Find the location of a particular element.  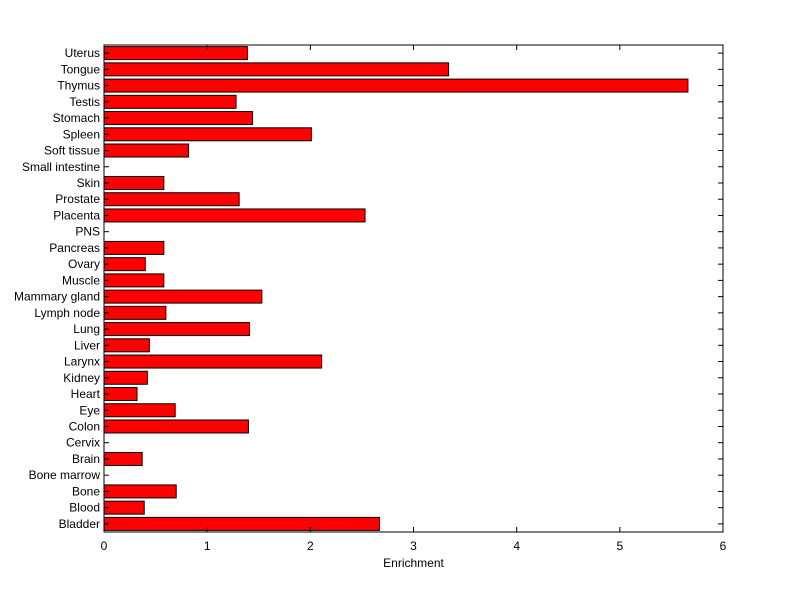

x-tick-label: 4 is located at coordinates (516, 546).